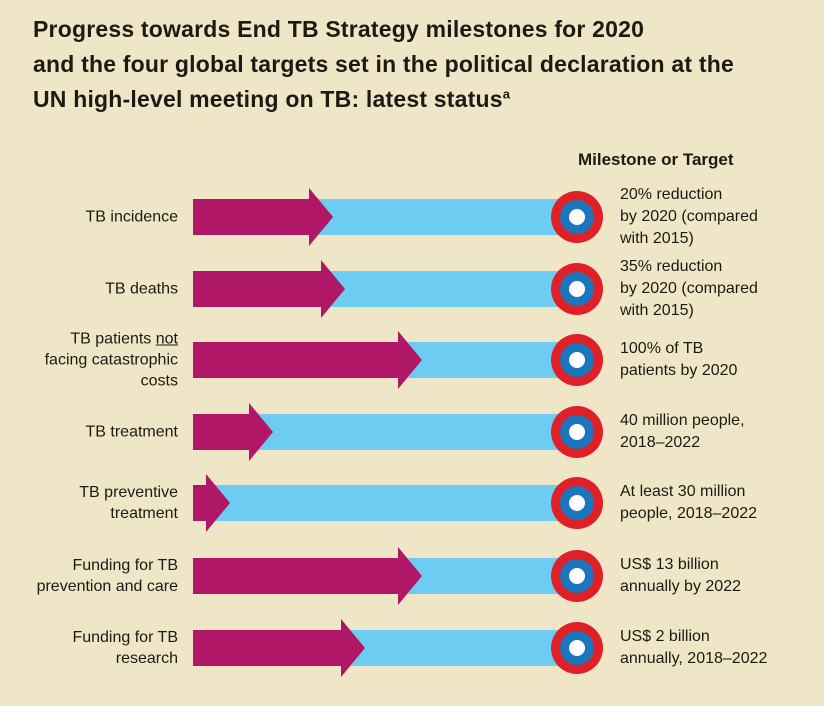  I want to click on milestone-text: 40 million people, 2018–2022, so click(682, 431).